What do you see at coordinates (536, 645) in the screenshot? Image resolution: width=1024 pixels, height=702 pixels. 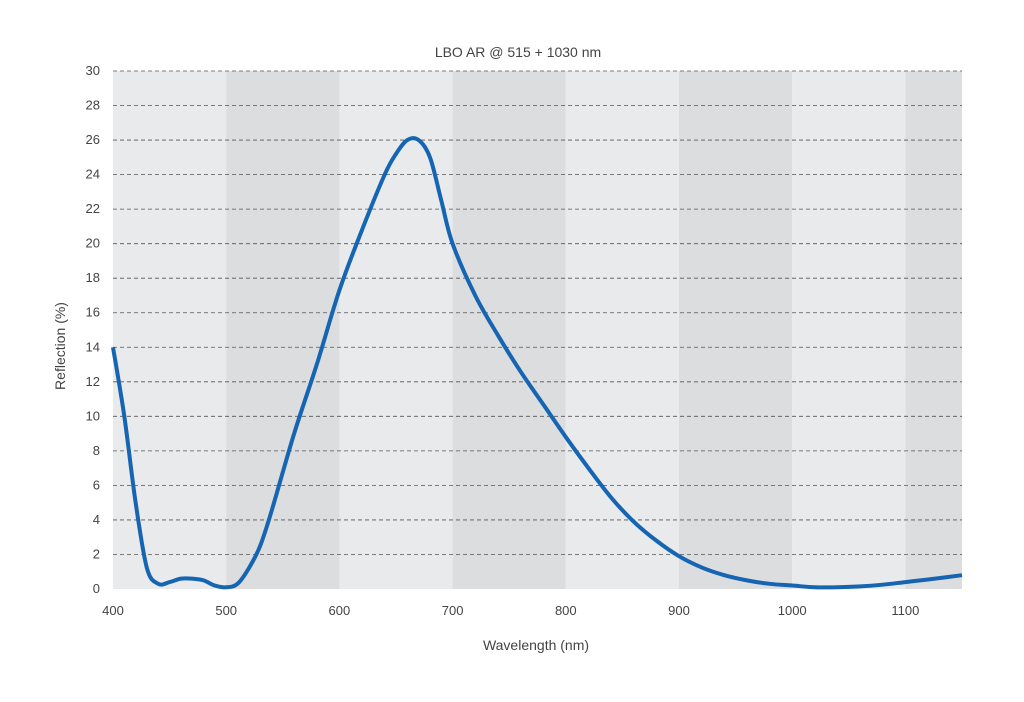 I see `x-axis-title: Wavelength (nm)` at bounding box center [536, 645].